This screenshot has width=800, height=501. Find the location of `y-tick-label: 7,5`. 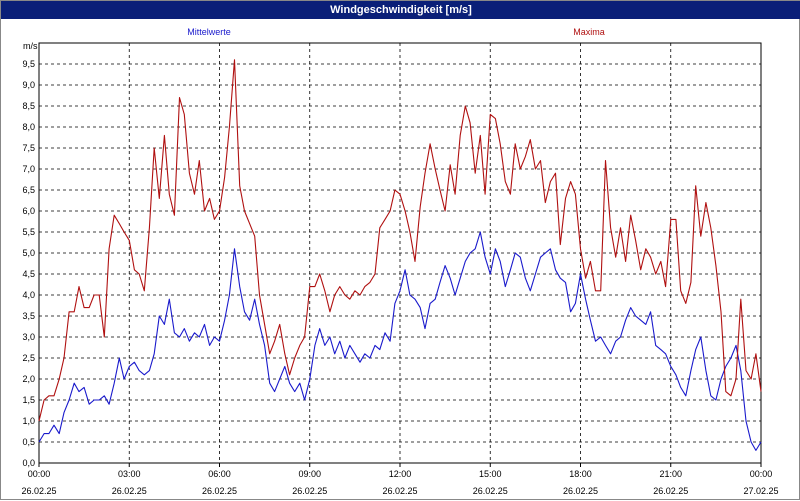

y-tick-label: 7,5 is located at coordinates (28, 148).